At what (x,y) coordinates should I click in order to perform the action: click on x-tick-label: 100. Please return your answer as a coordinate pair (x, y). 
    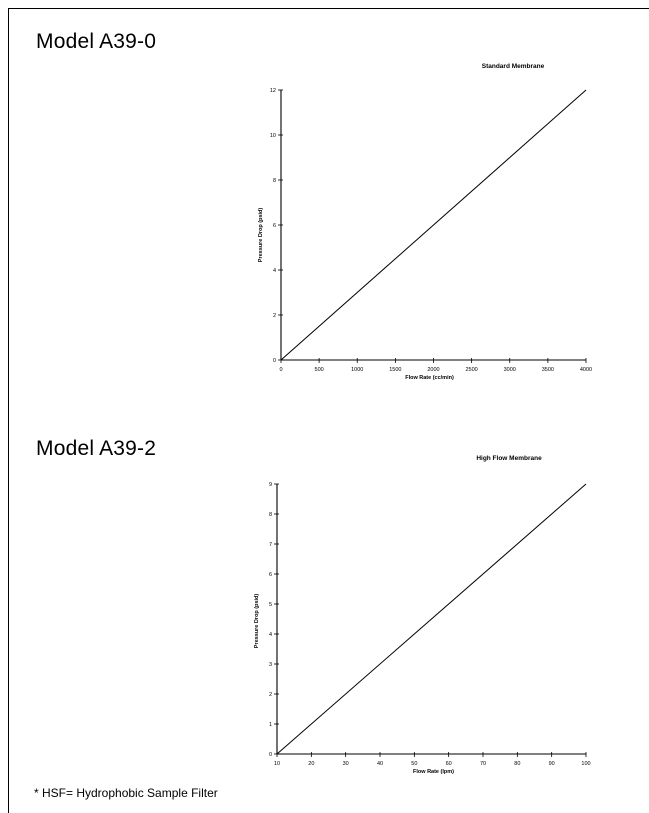
    Looking at the image, I should click on (585, 764).